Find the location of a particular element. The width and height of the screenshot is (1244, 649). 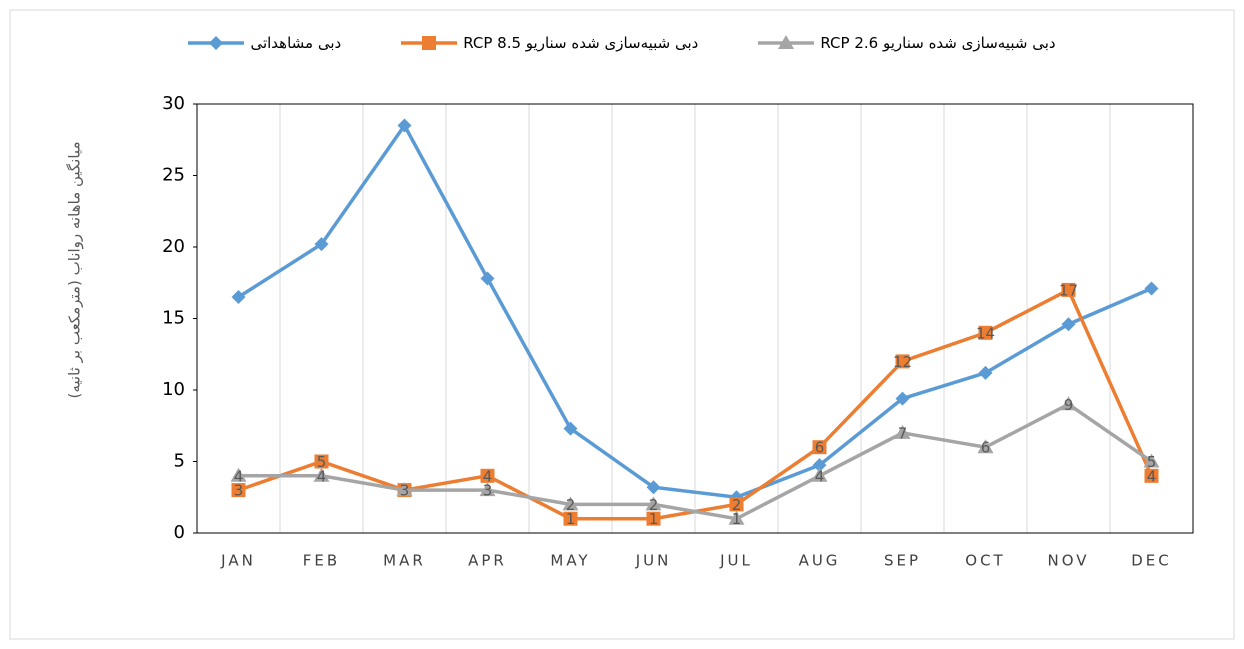

x-tick-label: SEP is located at coordinates (902, 561).